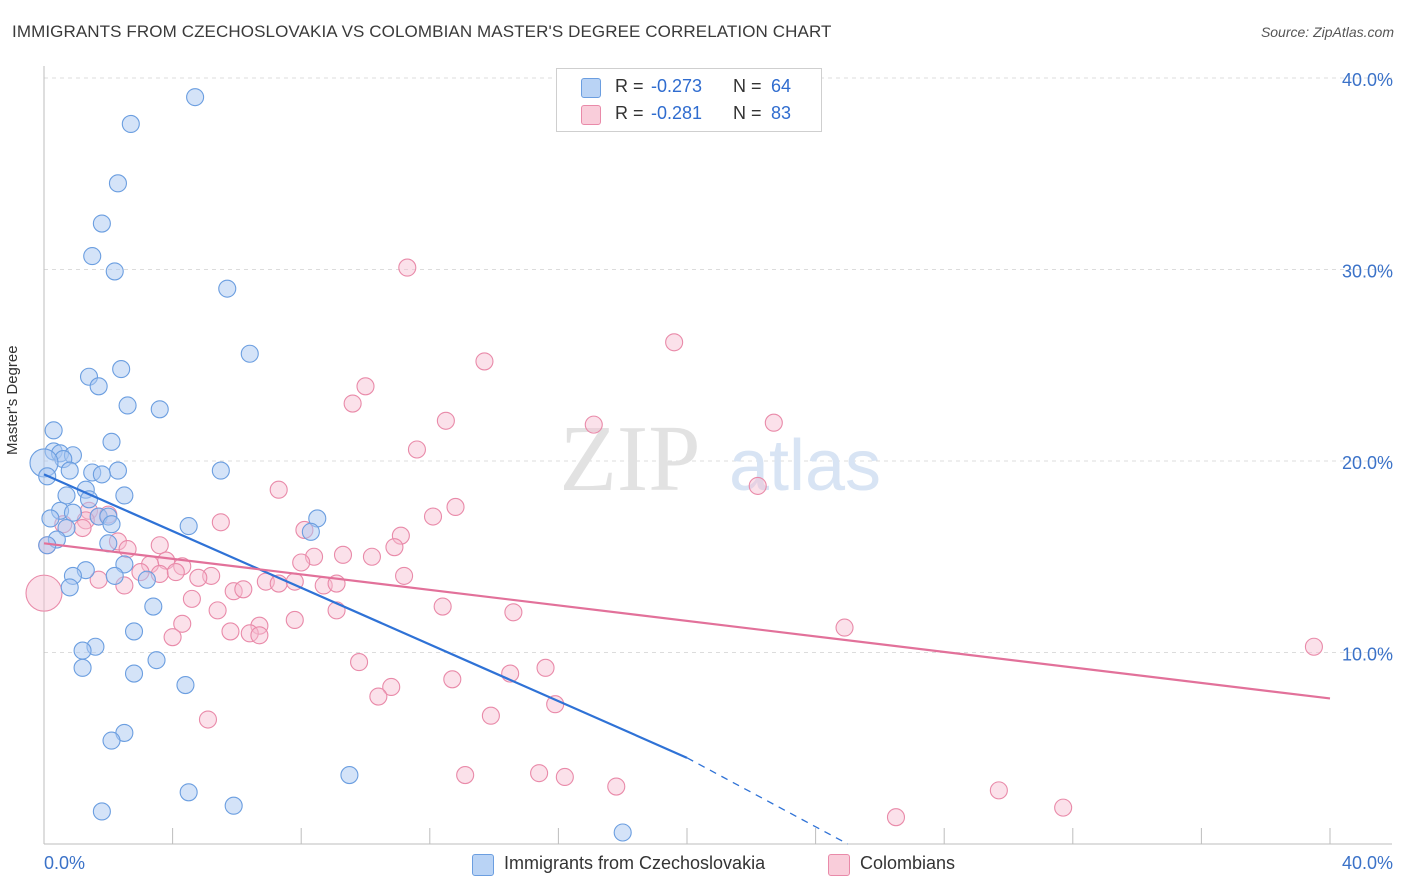  Describe the element at coordinates (591, 115) in the screenshot. I see `legend-swatch-pink` at that location.